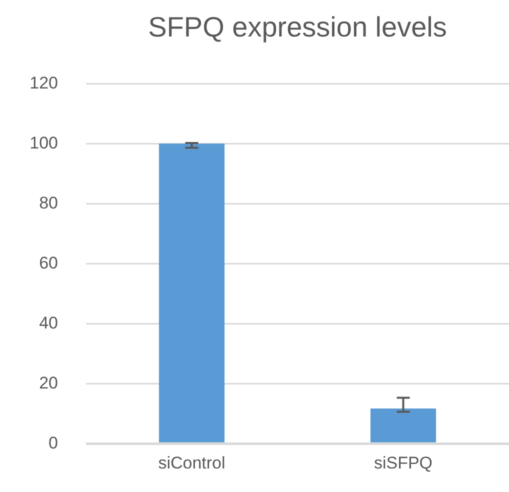 The width and height of the screenshot is (509, 492). I want to click on y-tick-label: 120, so click(44, 82).